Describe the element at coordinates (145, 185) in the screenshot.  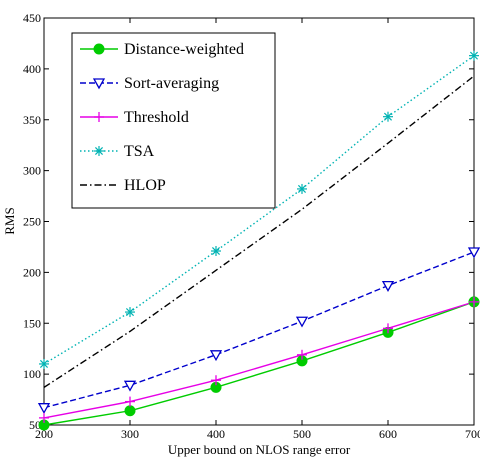
I see `legend-label-4: HLOP` at that location.